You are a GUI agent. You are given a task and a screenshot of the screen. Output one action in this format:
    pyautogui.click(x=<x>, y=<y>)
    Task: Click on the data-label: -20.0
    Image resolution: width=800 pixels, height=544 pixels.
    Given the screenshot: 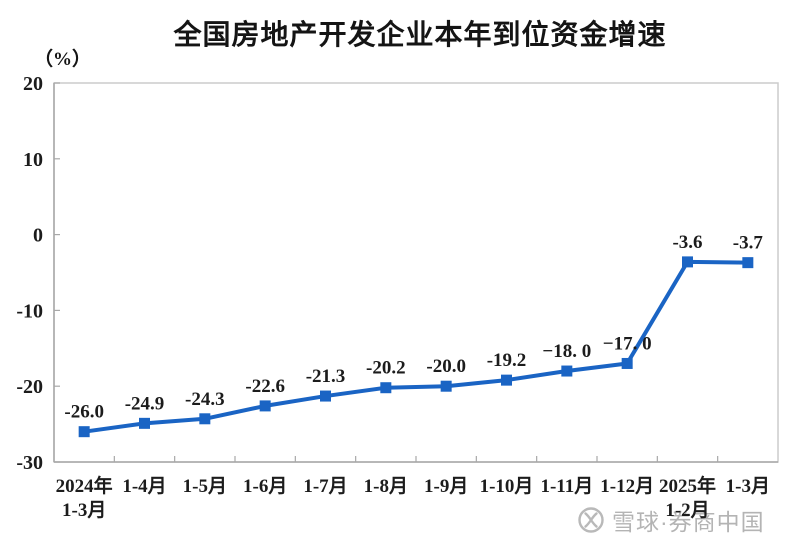 What is the action you would take?
    pyautogui.click(x=446, y=366)
    